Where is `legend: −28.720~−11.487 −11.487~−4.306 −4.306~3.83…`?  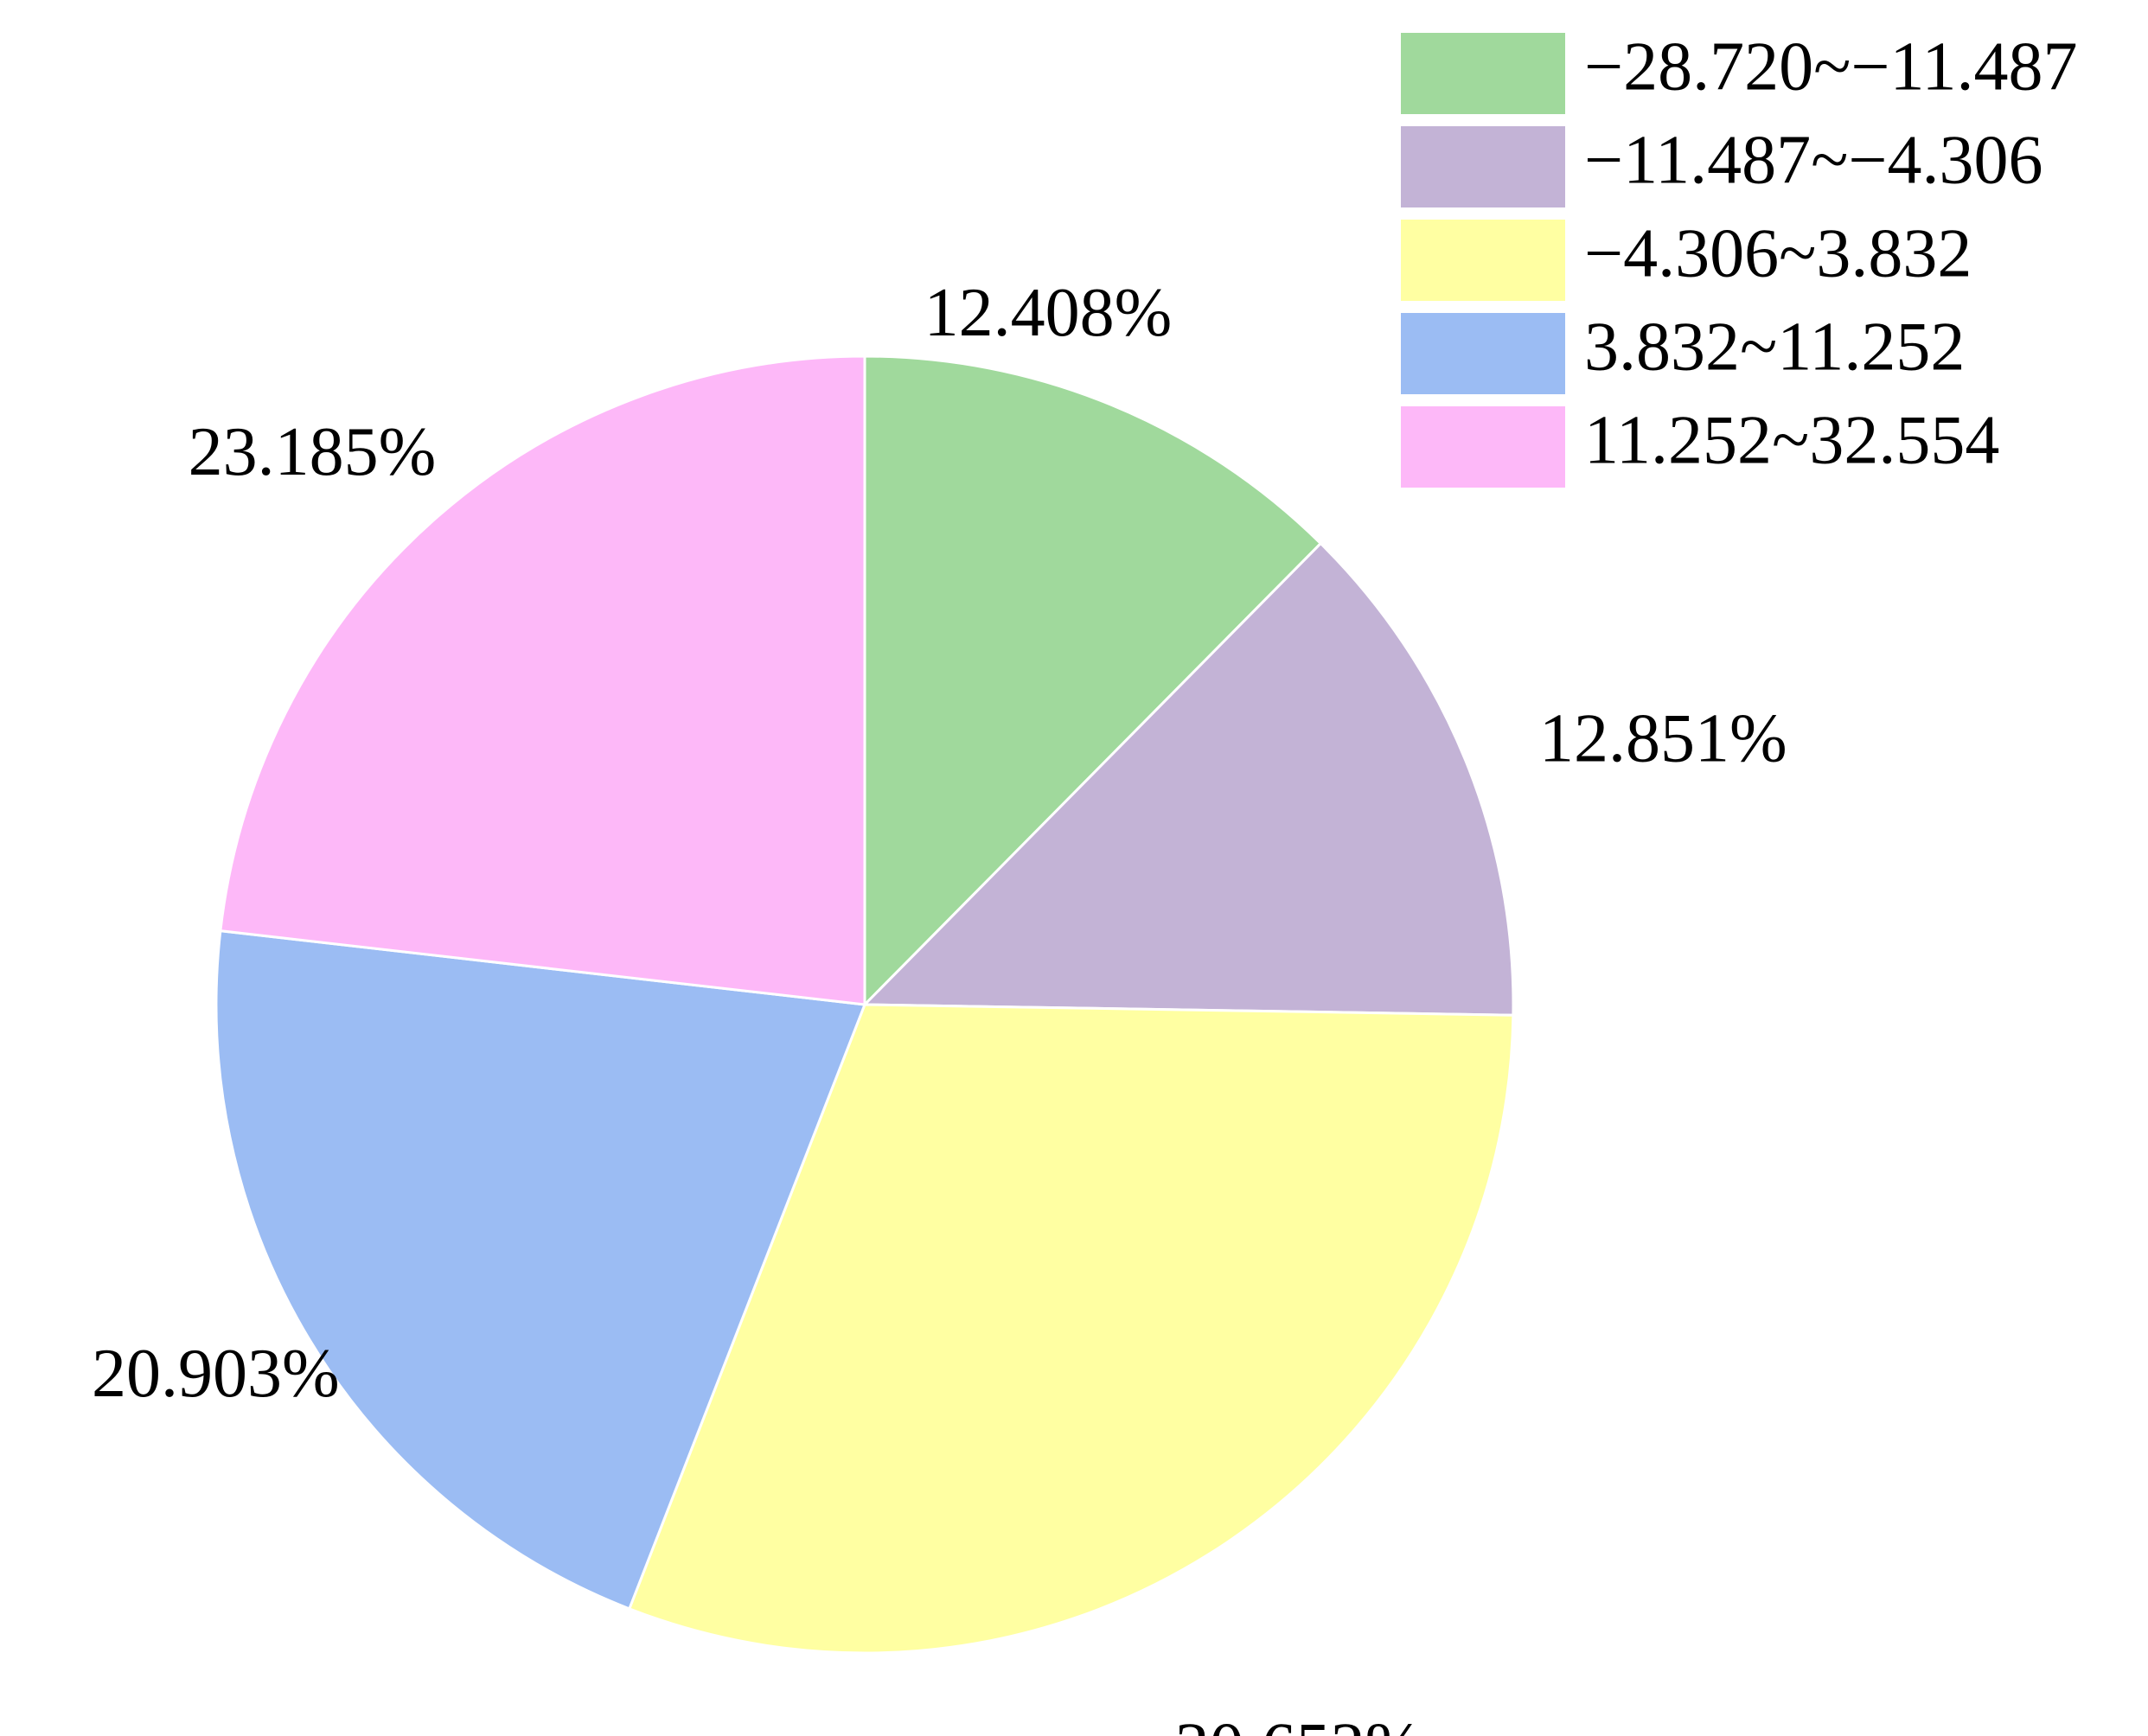
legend: −28.720~−11.487 −11.487~−4.306 −4.306~3.83… is located at coordinates (1739, 258).